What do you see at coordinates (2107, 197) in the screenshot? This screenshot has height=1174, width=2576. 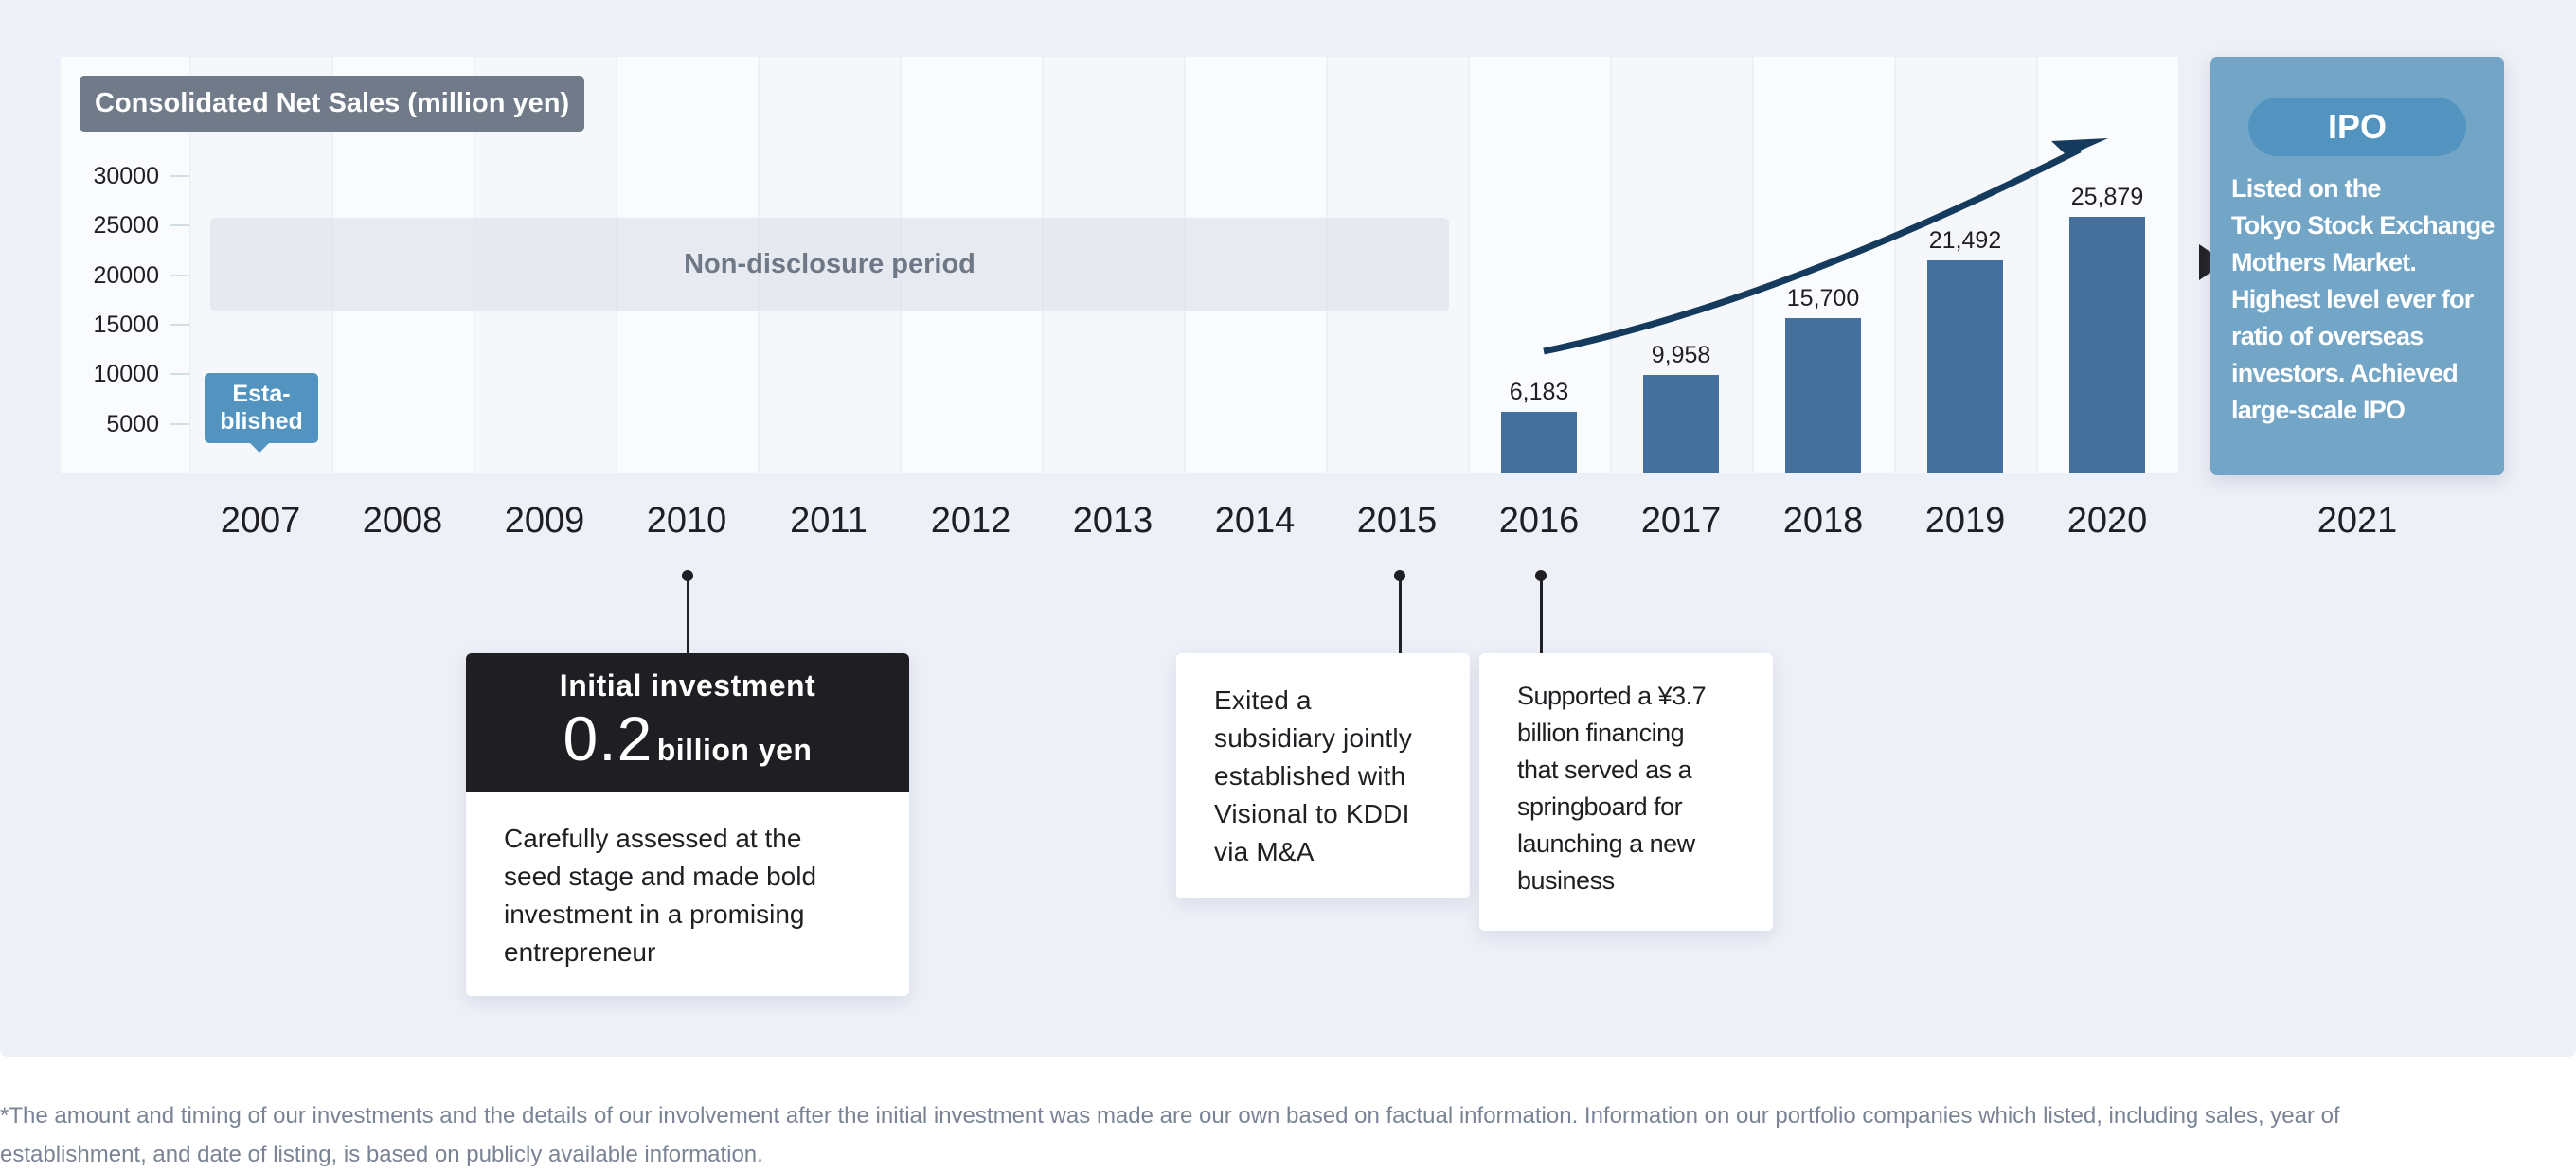 I see `bar-value-label: 25,879` at bounding box center [2107, 197].